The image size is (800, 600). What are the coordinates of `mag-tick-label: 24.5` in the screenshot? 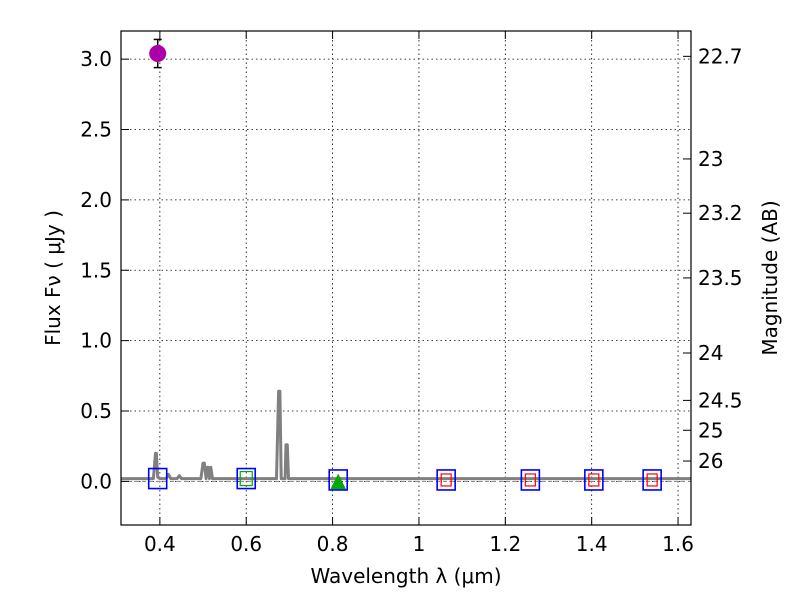 It's located at (720, 400).